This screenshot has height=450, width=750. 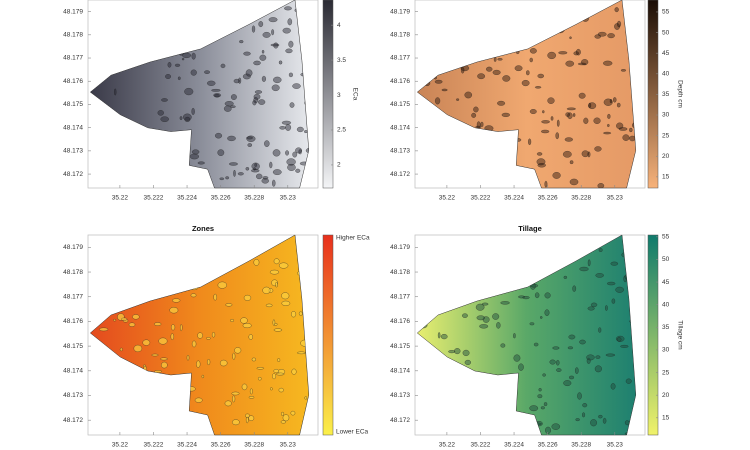 What do you see at coordinates (666, 74) in the screenshot?
I see `colorbar-tick-label: 40` at bounding box center [666, 74].